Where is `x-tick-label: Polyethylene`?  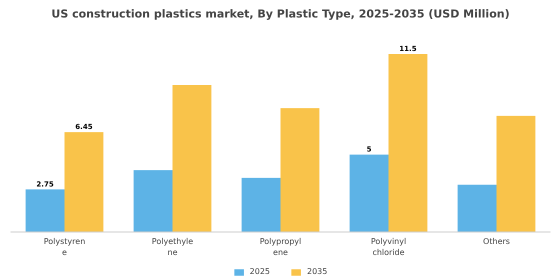
x-tick-label: Polyethylene is located at coordinates (173, 246).